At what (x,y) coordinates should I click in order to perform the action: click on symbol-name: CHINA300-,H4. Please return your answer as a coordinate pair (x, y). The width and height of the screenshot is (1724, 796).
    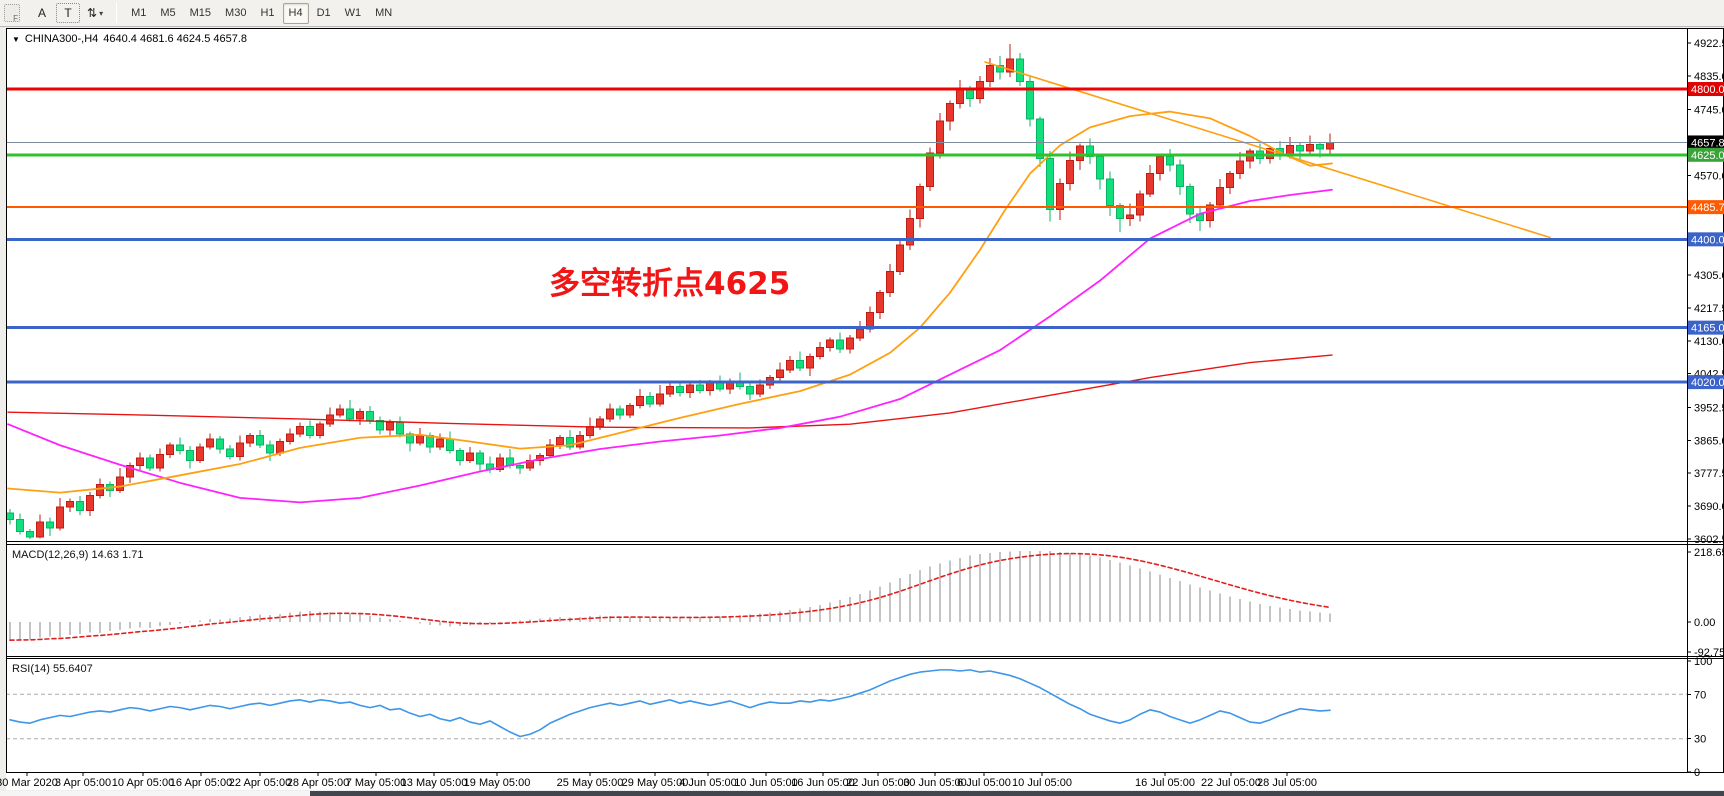
    Looking at the image, I should click on (61, 39).